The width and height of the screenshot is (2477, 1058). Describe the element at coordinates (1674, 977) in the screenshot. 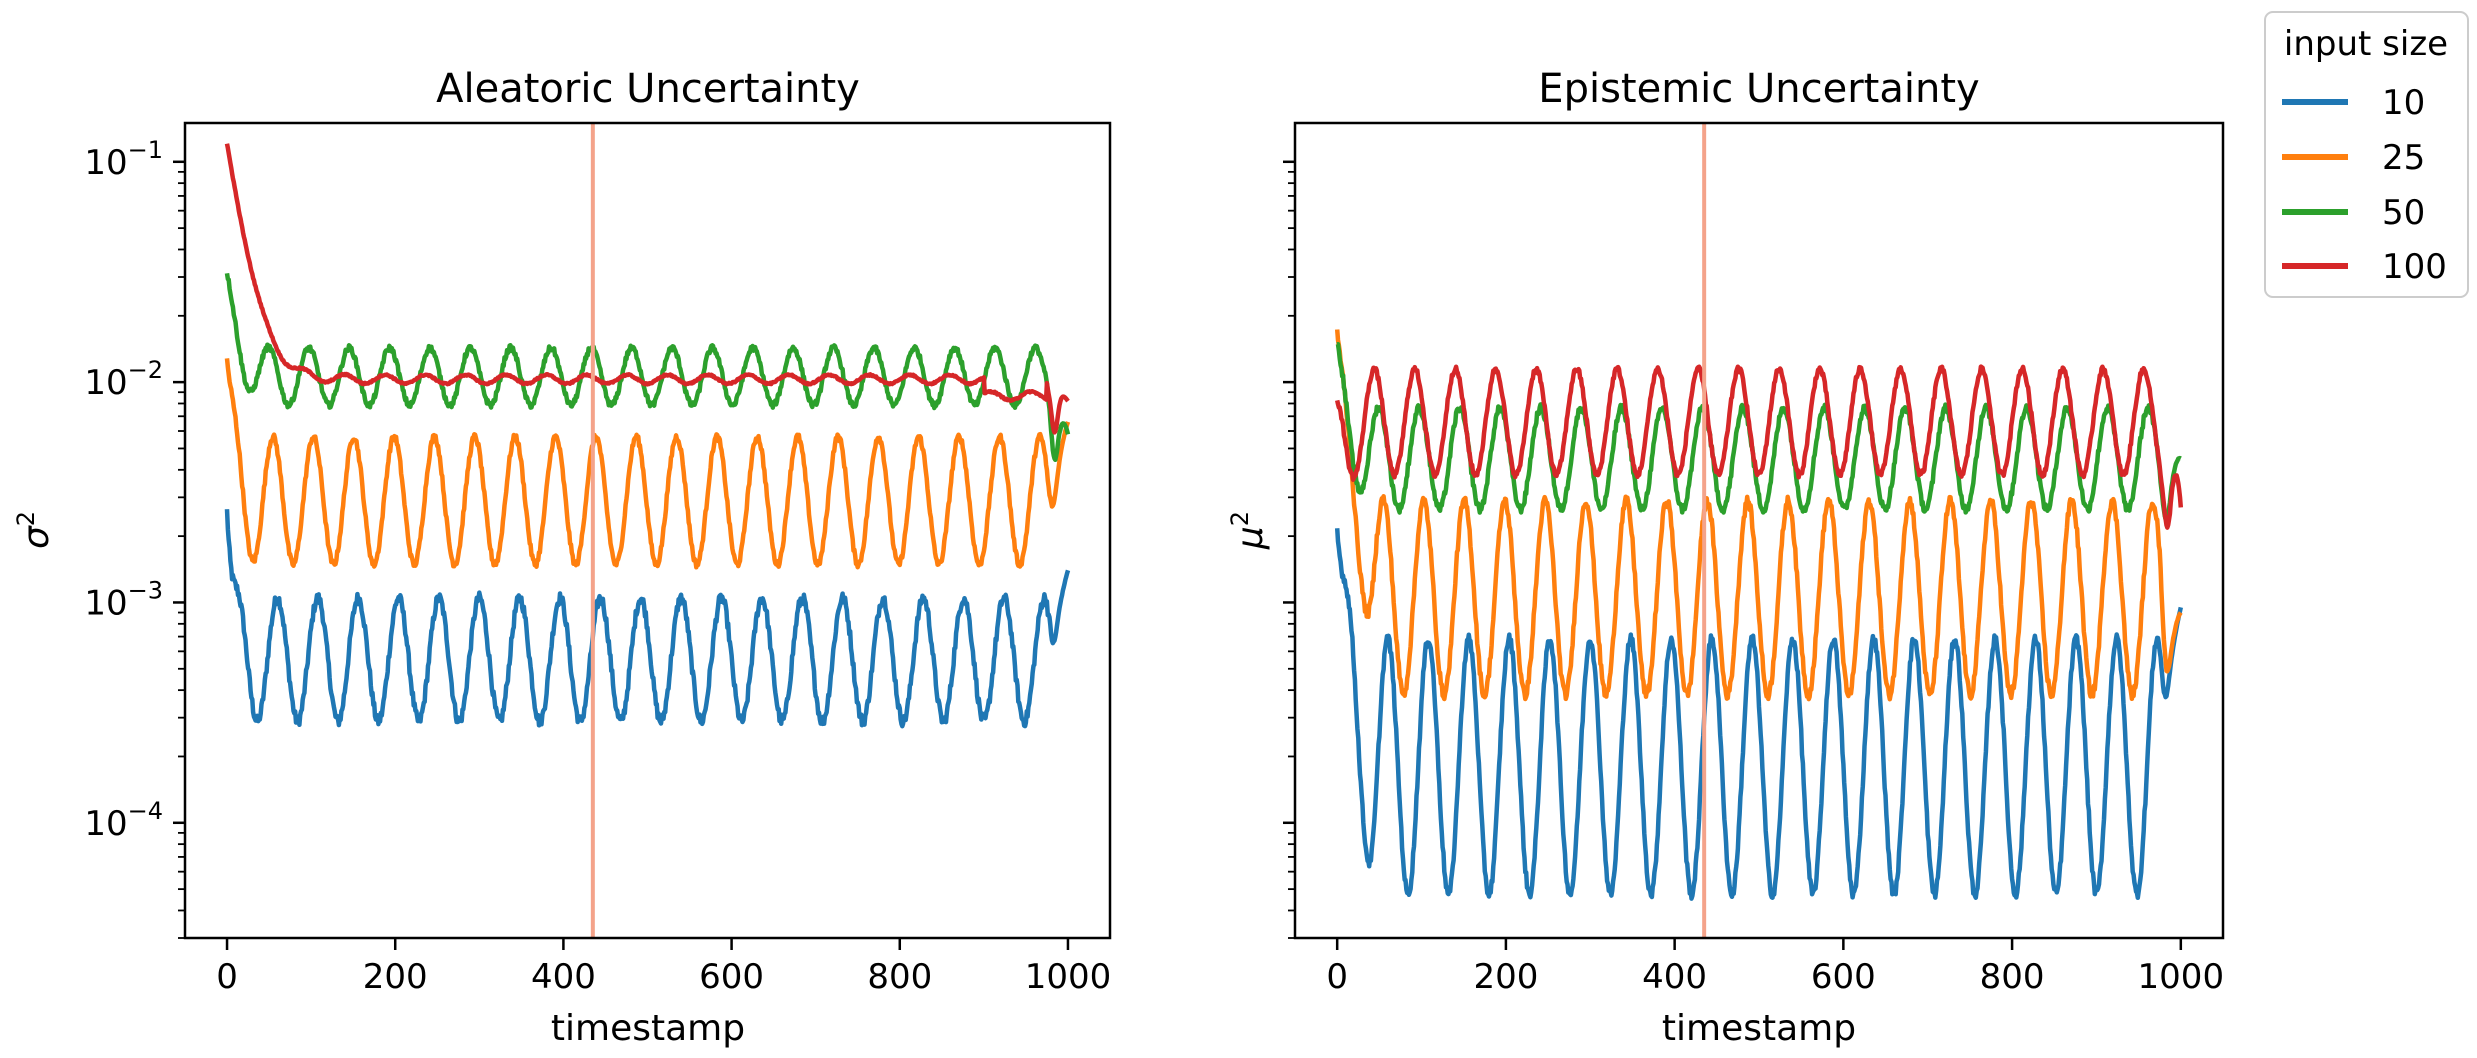

I see `epistemic-xtick-label: 400` at that location.